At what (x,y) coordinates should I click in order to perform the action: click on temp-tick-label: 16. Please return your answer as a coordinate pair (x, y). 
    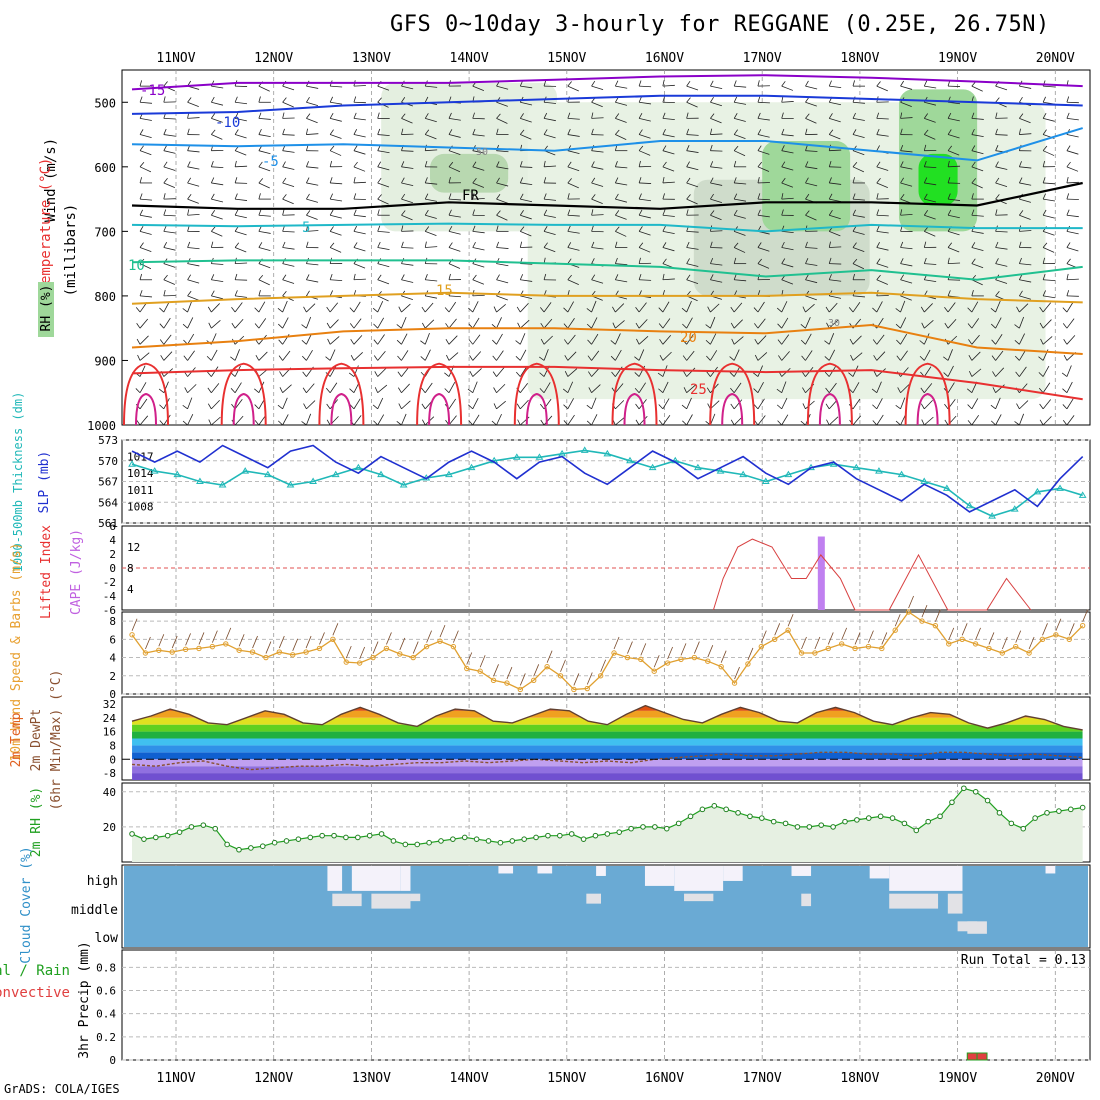
    Looking at the image, I should click on (109, 732).